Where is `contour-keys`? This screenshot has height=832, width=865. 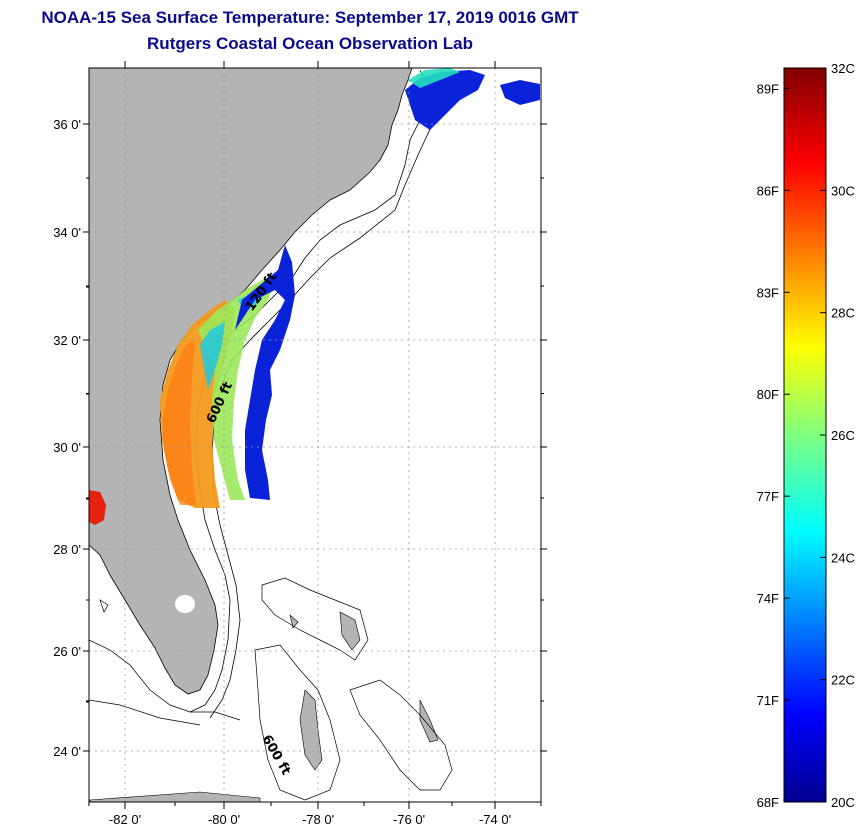
contour-keys is located at coordinates (165, 662).